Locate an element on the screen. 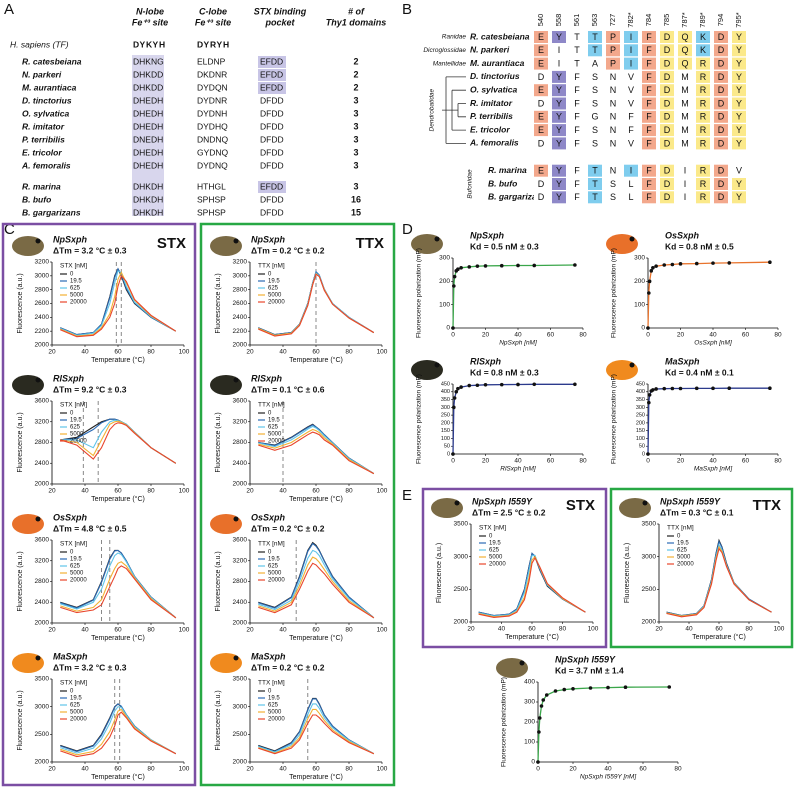 This screenshot has height=788, width=795. legend-title: STX [nM] is located at coordinates (73, 405).